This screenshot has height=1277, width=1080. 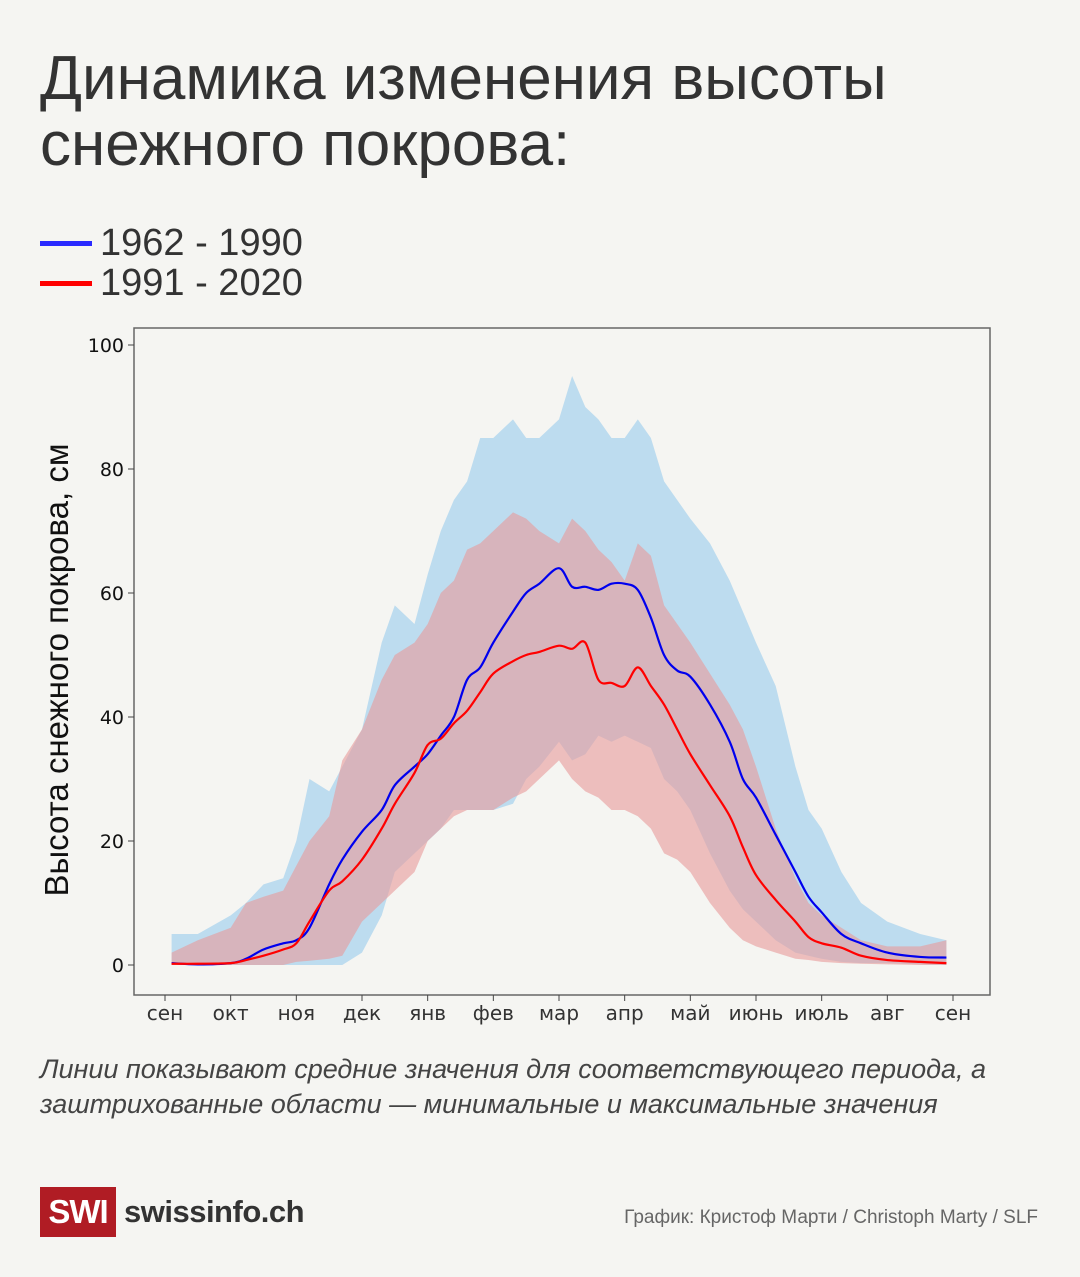 I want to click on y-tick-label: 60, so click(x=112, y=594).